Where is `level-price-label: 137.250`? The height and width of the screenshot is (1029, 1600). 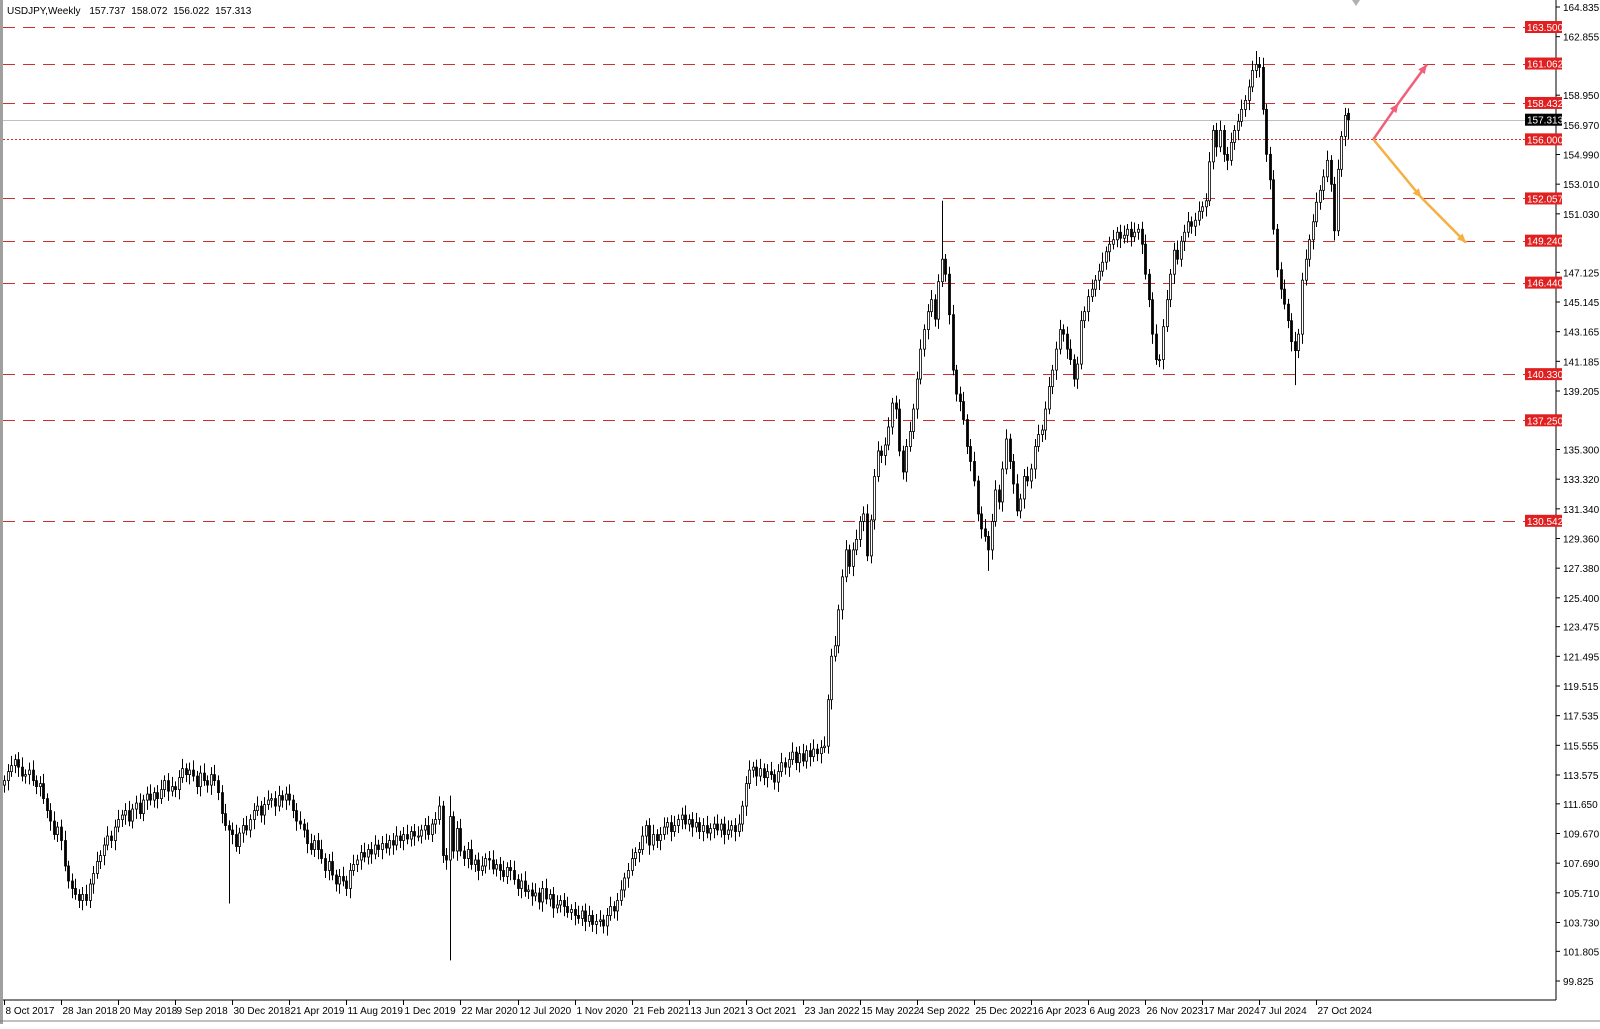 level-price-label: 137.250 is located at coordinates (1544, 420).